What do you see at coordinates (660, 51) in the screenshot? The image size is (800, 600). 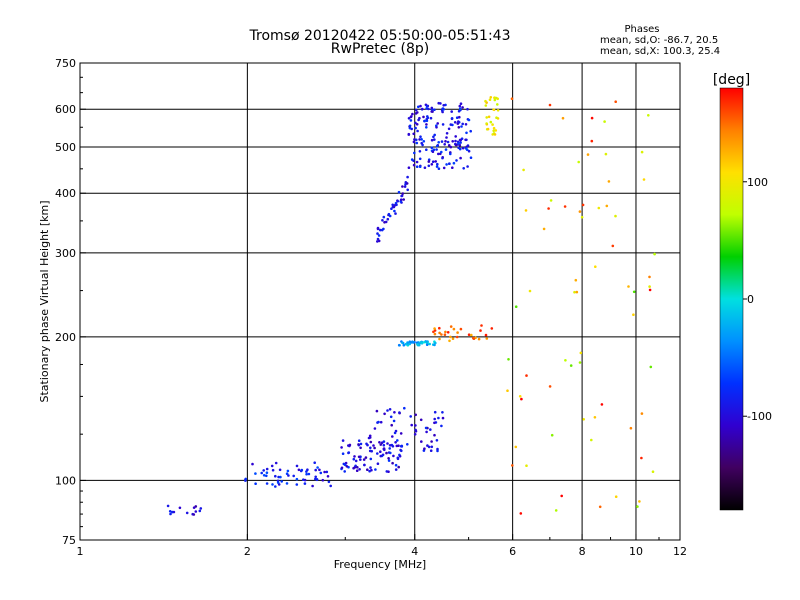 I see `stats-line-x-mode: mean, sd,X: 100.3, 25.4` at bounding box center [660, 51].